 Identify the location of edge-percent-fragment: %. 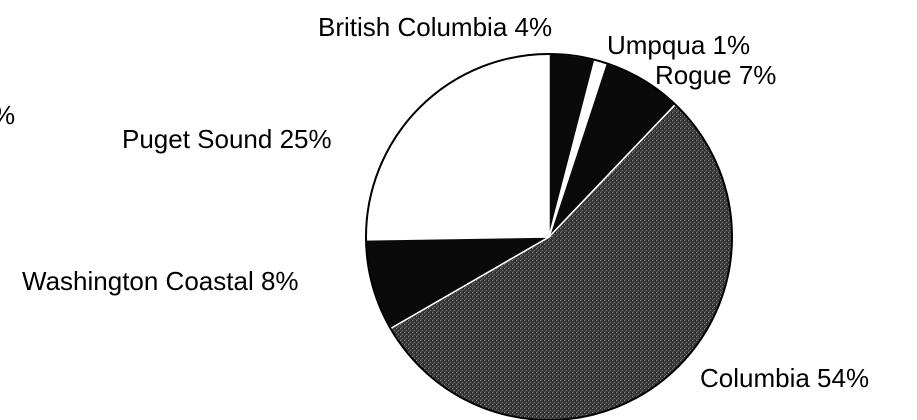
(7, 115).